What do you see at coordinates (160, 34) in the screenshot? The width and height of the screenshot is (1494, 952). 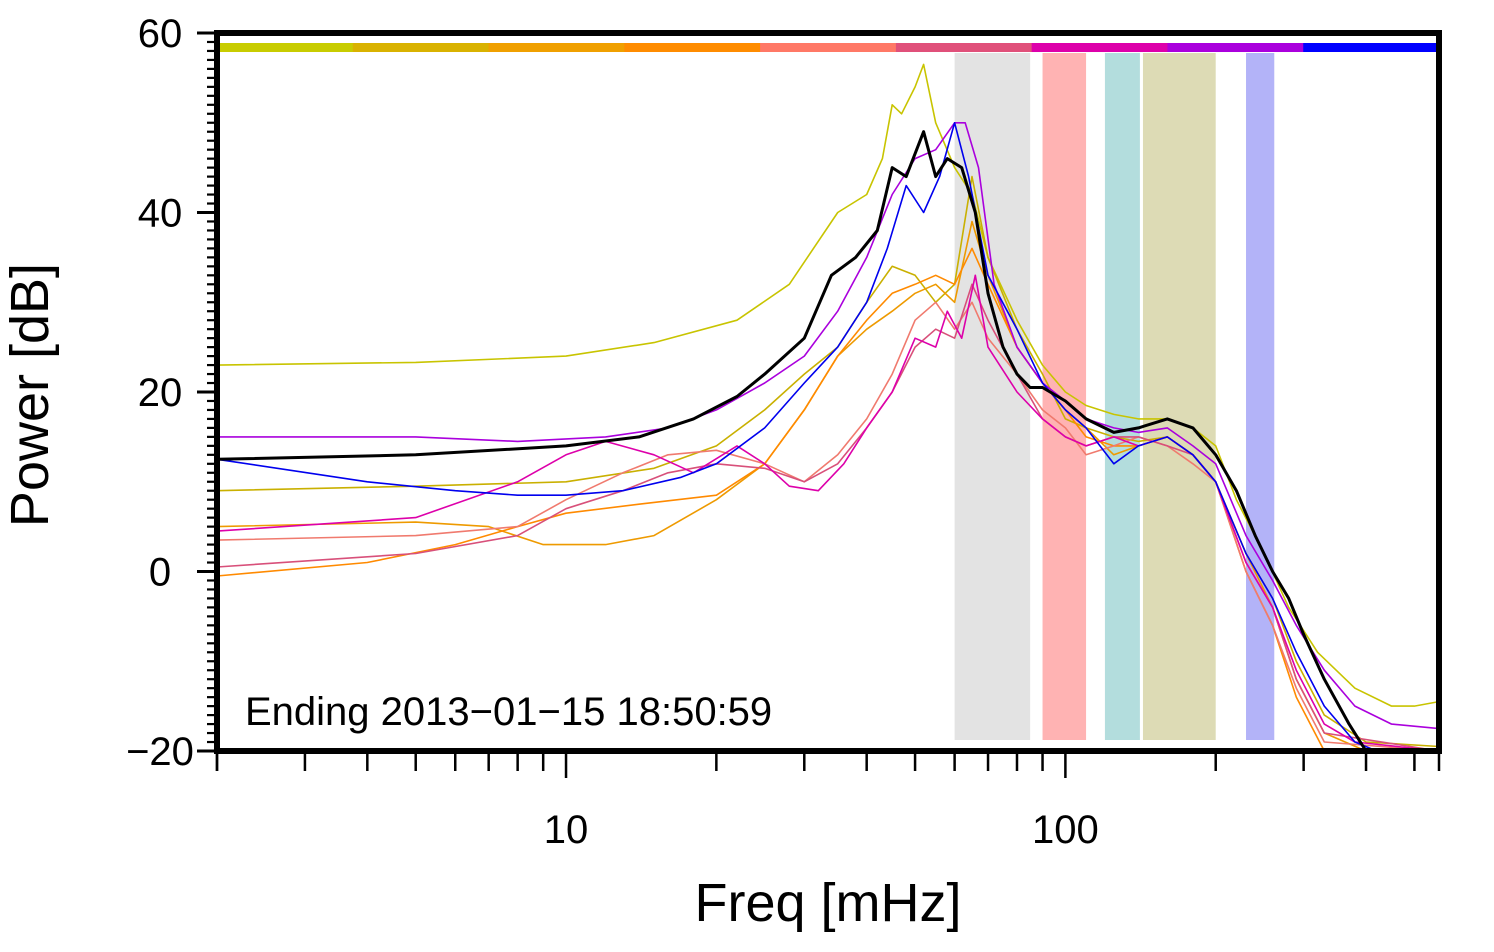 I see `y-tick-label: 60` at bounding box center [160, 34].